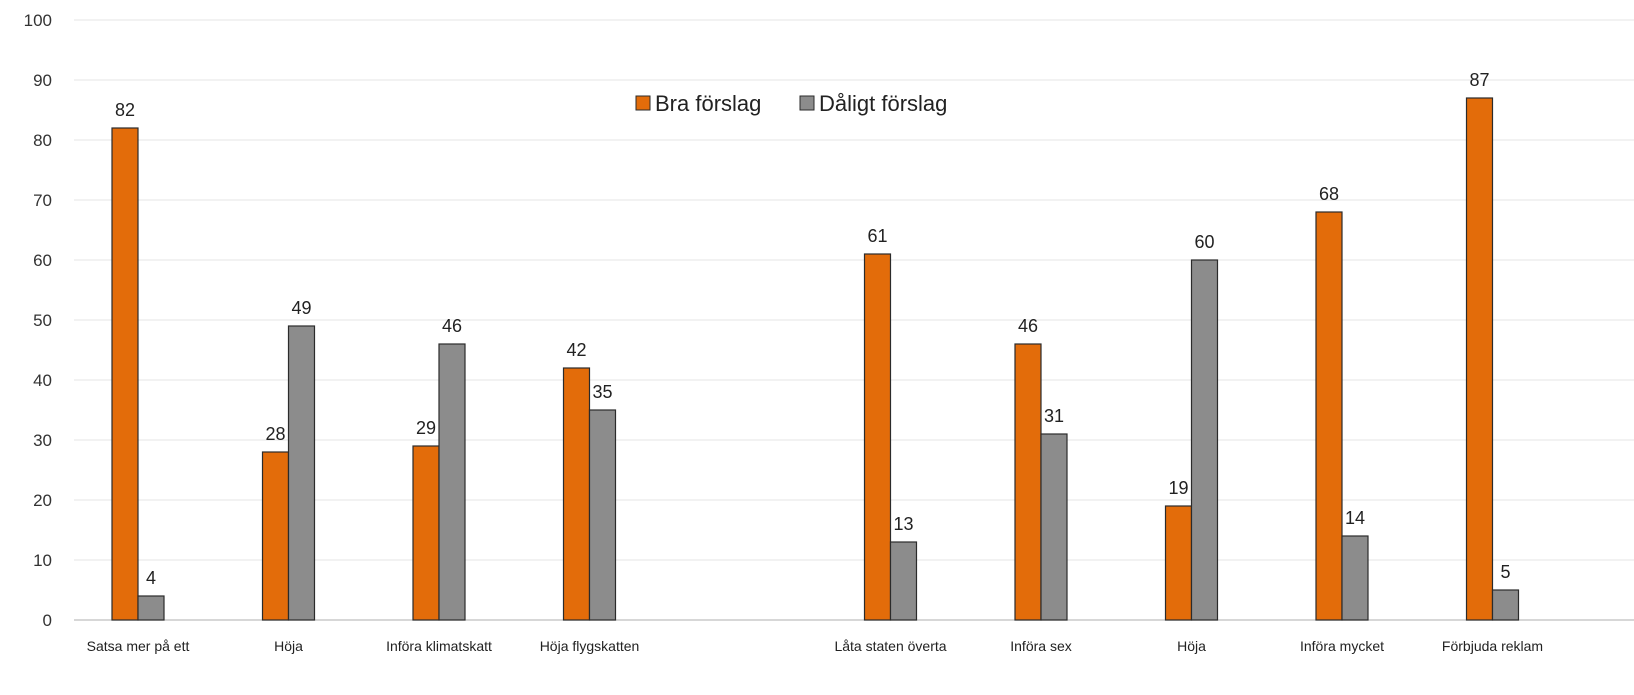 The width and height of the screenshot is (1634, 695). What do you see at coordinates (42, 500) in the screenshot?
I see `y-tick-label: 20` at bounding box center [42, 500].